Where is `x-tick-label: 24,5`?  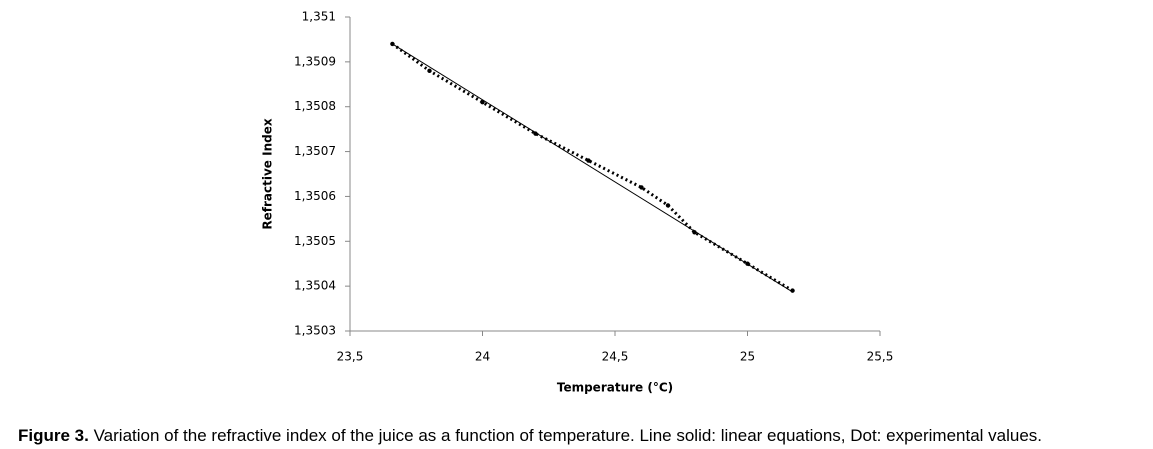
x-tick-label: 24,5 is located at coordinates (615, 357).